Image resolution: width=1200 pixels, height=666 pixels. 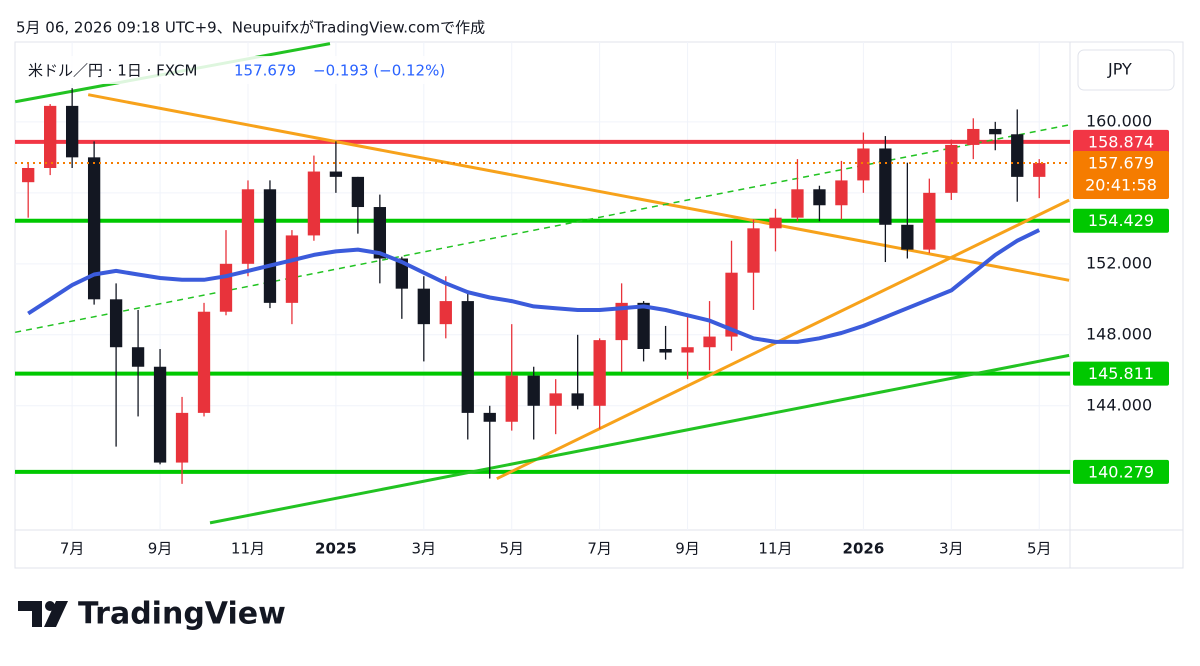 What do you see at coordinates (50, 606) in the screenshot?
I see `logo-dot` at bounding box center [50, 606].